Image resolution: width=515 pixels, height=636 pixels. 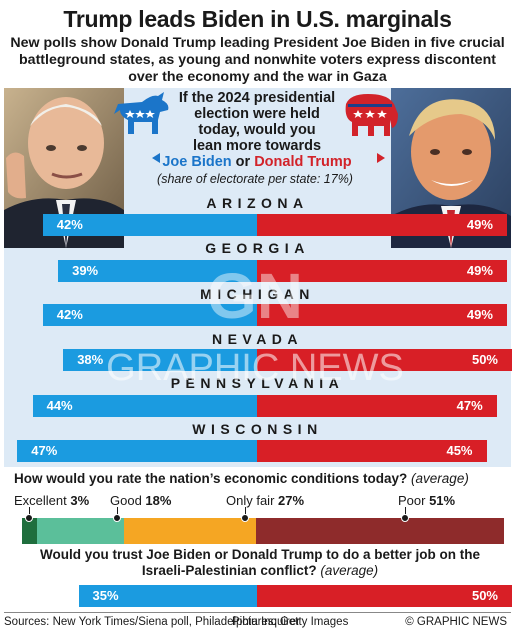 I want to click on question-line-1: If the 2024 presidential, so click(x=257, y=98).